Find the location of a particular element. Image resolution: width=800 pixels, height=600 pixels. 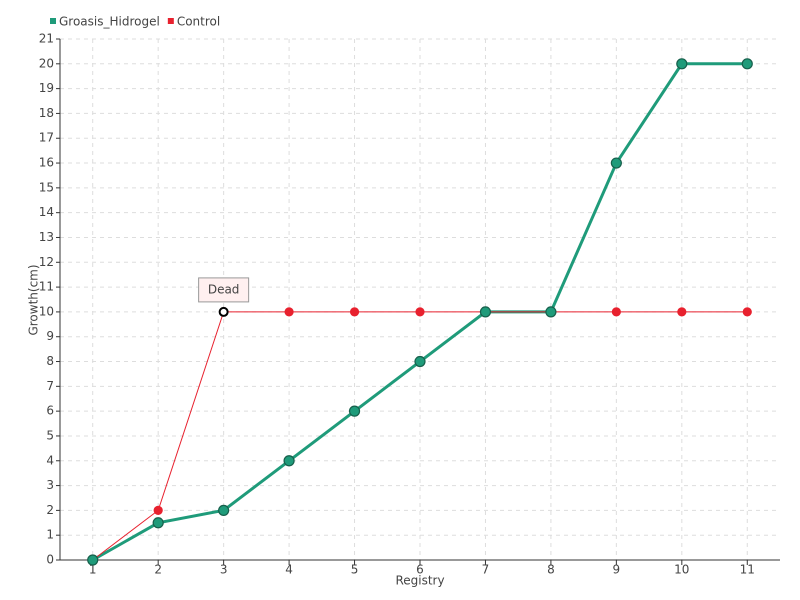

x-tick-label: 10 is located at coordinates (681, 570).